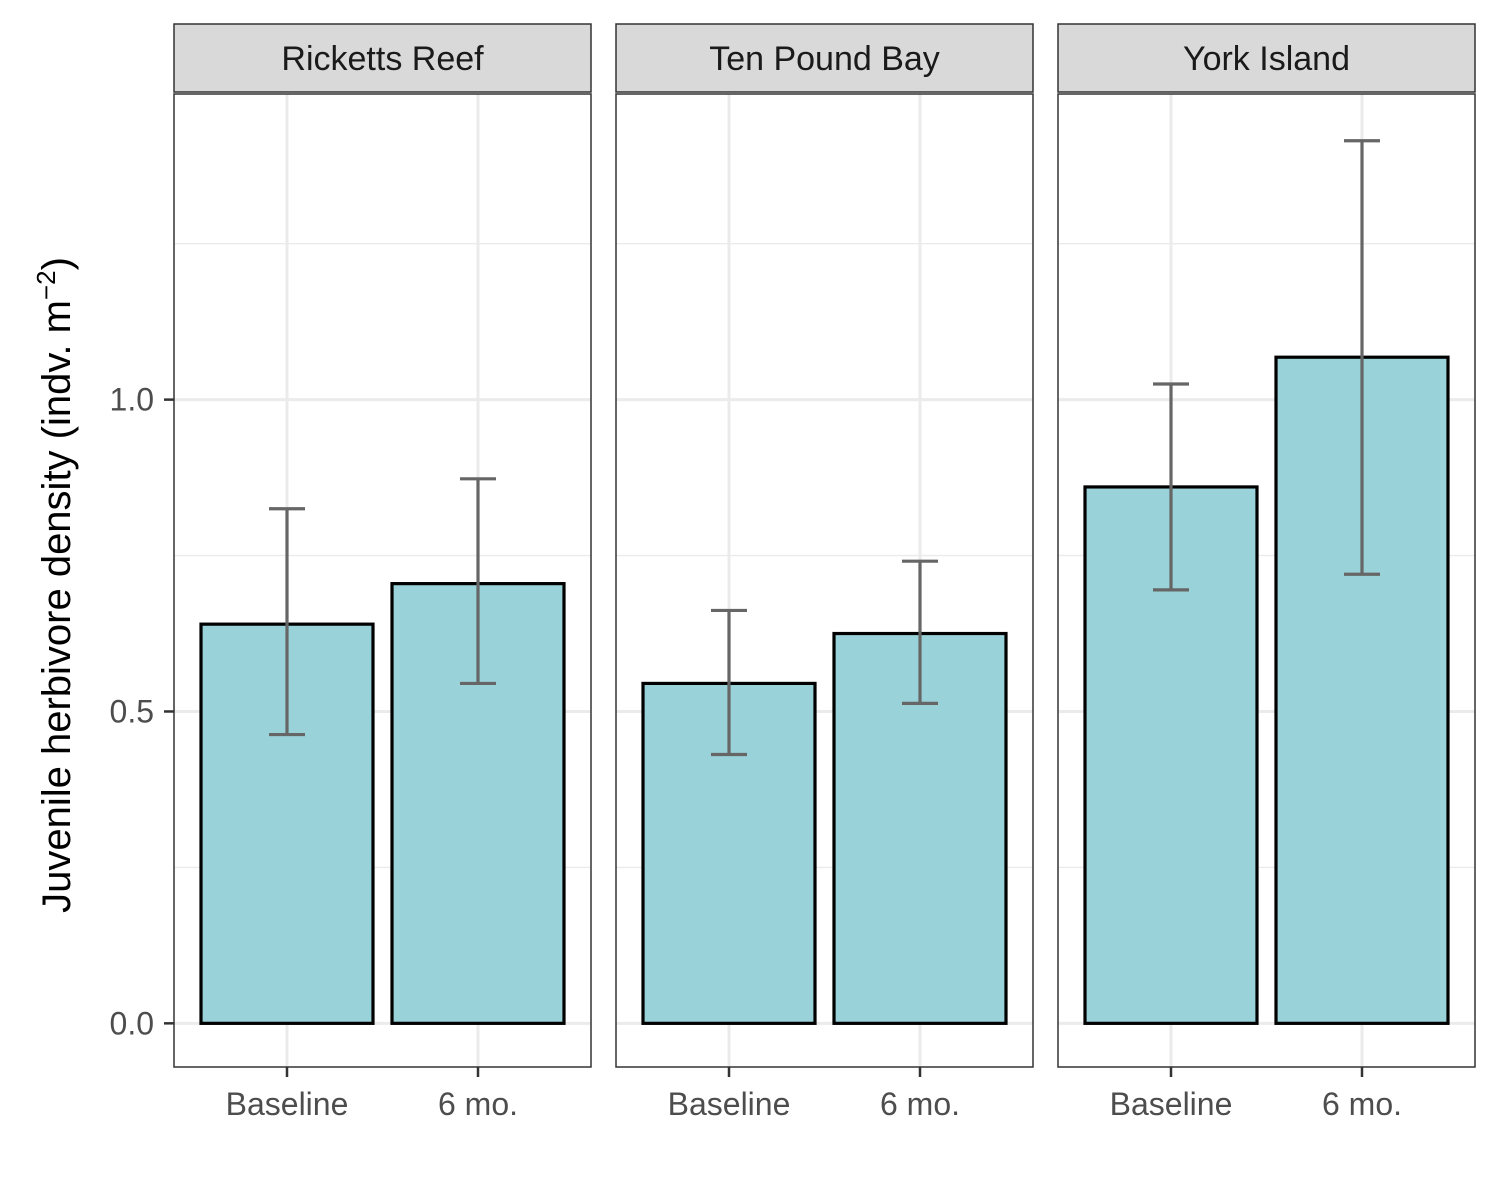 This screenshot has height=1200, width=1500. I want to click on facet-strip-label: York Island, so click(1266, 59).